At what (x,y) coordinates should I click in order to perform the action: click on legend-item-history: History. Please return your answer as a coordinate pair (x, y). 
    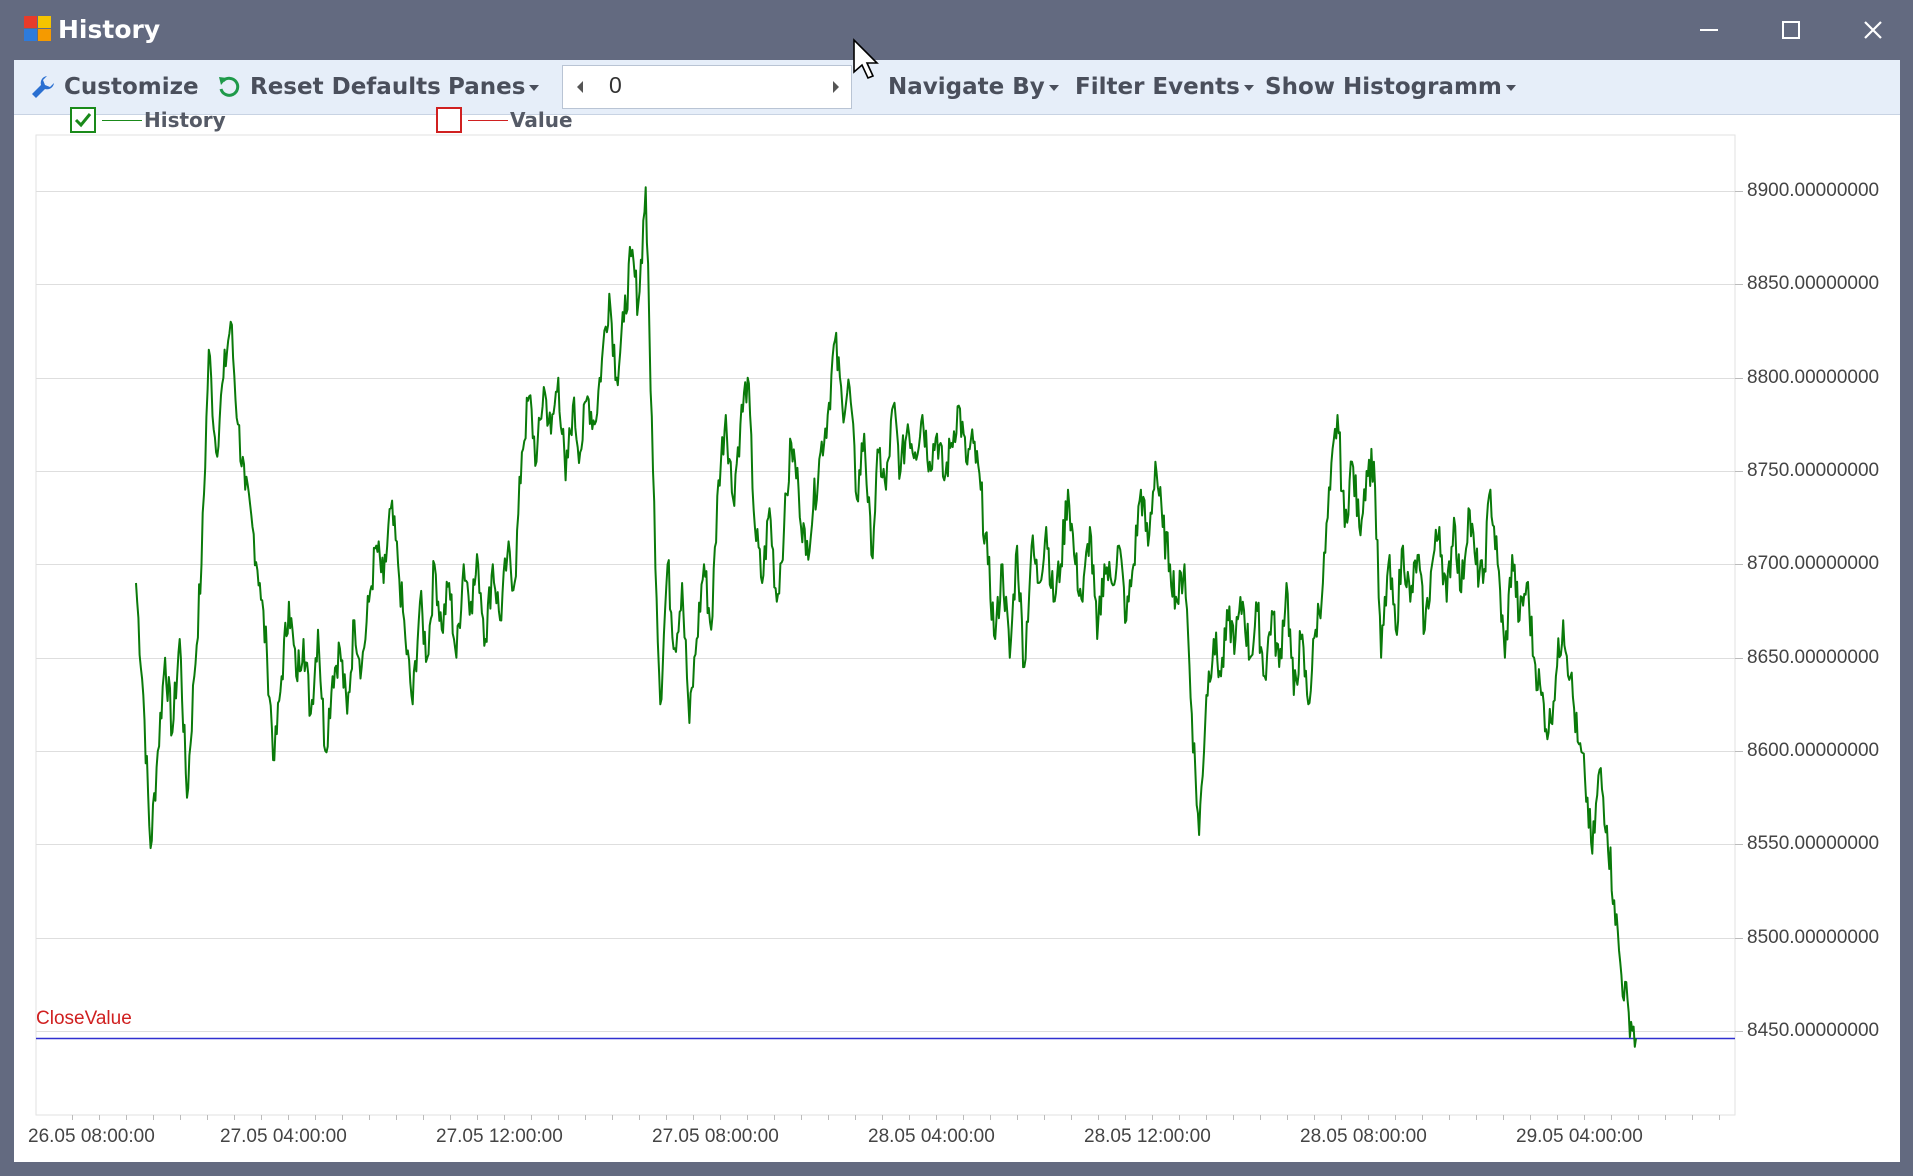
    Looking at the image, I should click on (148, 120).